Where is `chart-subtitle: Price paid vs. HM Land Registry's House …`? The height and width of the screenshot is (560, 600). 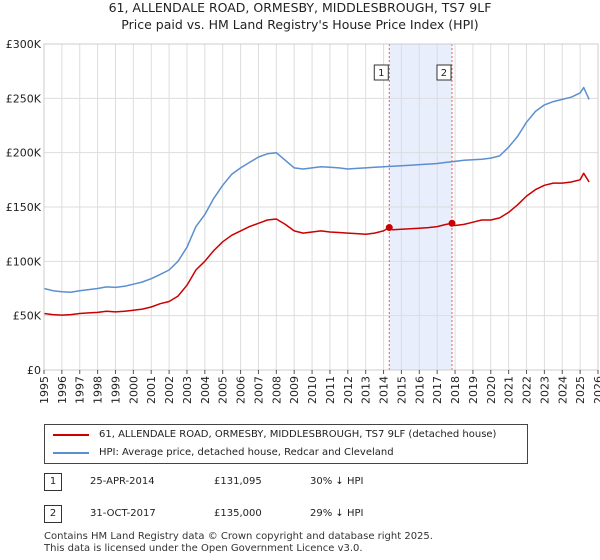 chart-subtitle: Price paid vs. HM Land Registry's House … is located at coordinates (300, 24).